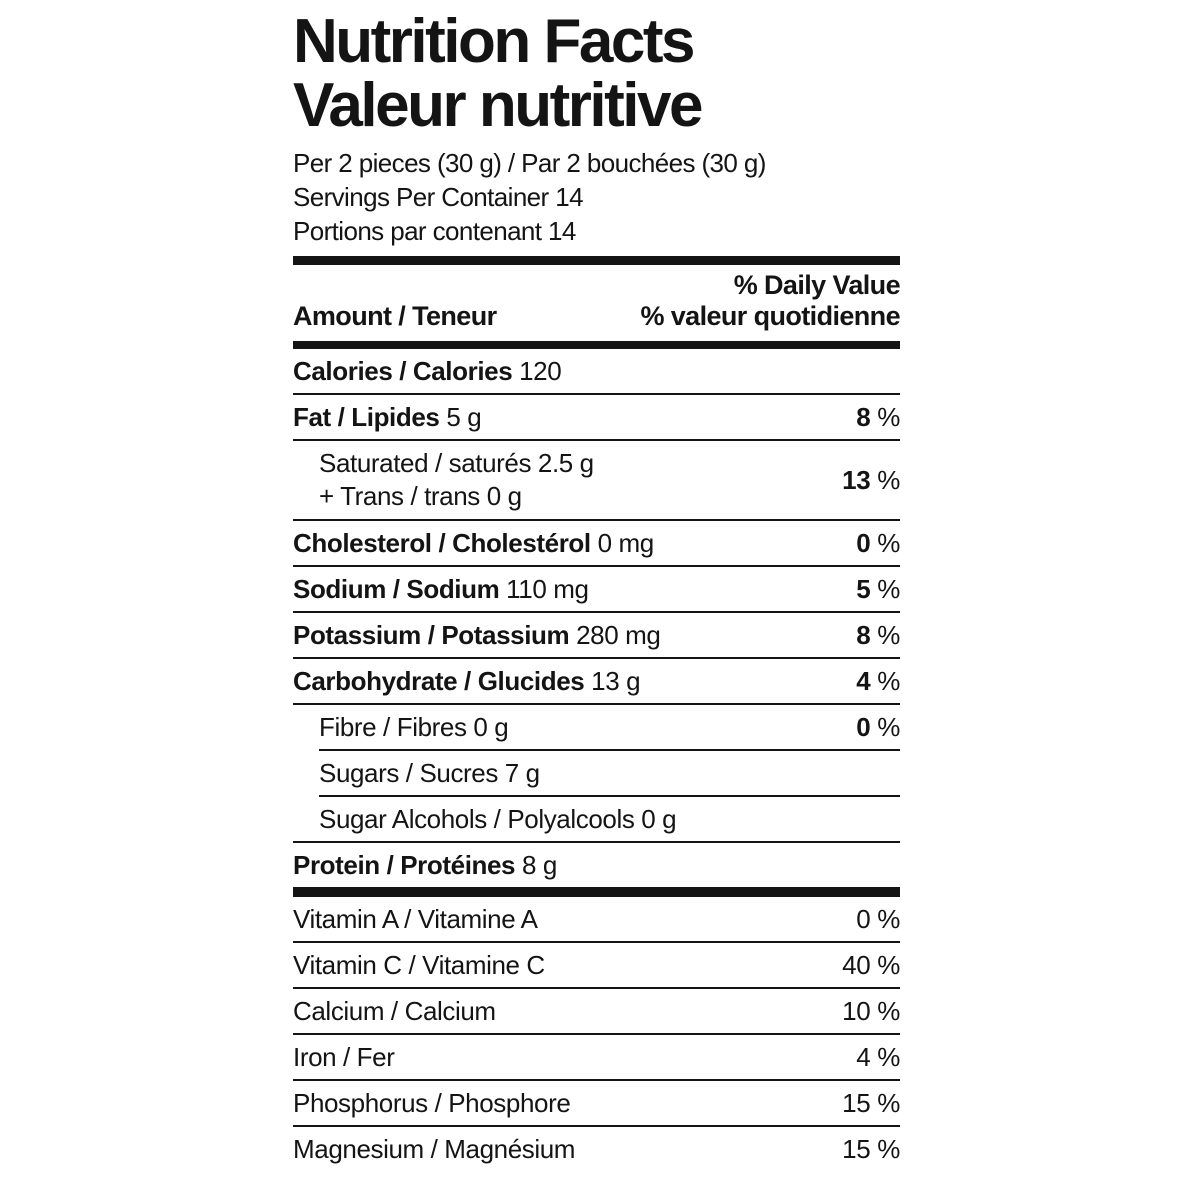 The height and width of the screenshot is (1200, 1200). What do you see at coordinates (425, 864) in the screenshot?
I see `row-label-protein: Protein / Protéines 8 g` at bounding box center [425, 864].